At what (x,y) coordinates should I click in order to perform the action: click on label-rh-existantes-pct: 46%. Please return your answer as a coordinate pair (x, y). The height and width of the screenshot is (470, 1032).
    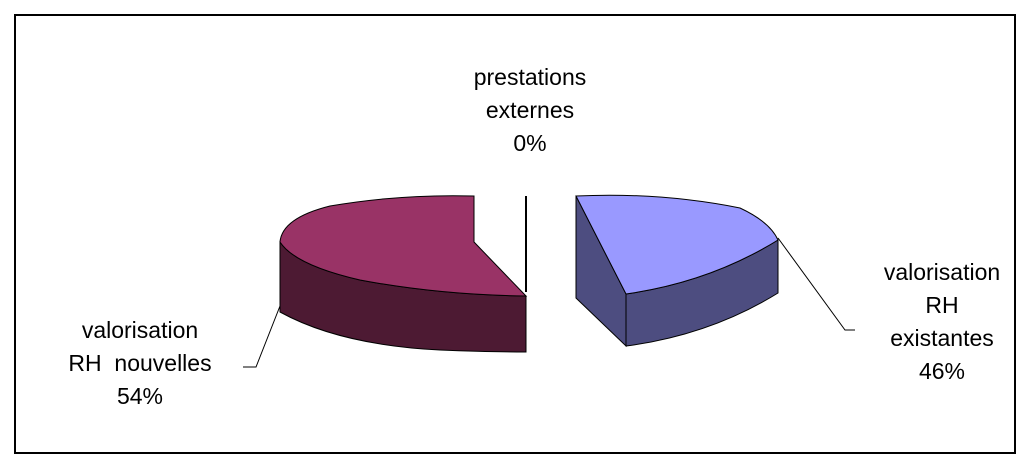
    Looking at the image, I should click on (942, 371).